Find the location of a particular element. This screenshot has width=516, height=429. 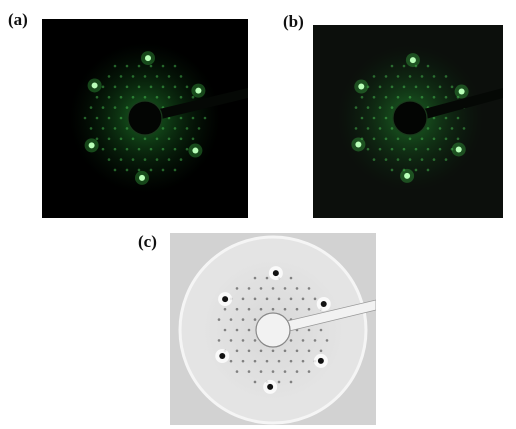

panel-label: (c) is located at coordinates (147, 241).